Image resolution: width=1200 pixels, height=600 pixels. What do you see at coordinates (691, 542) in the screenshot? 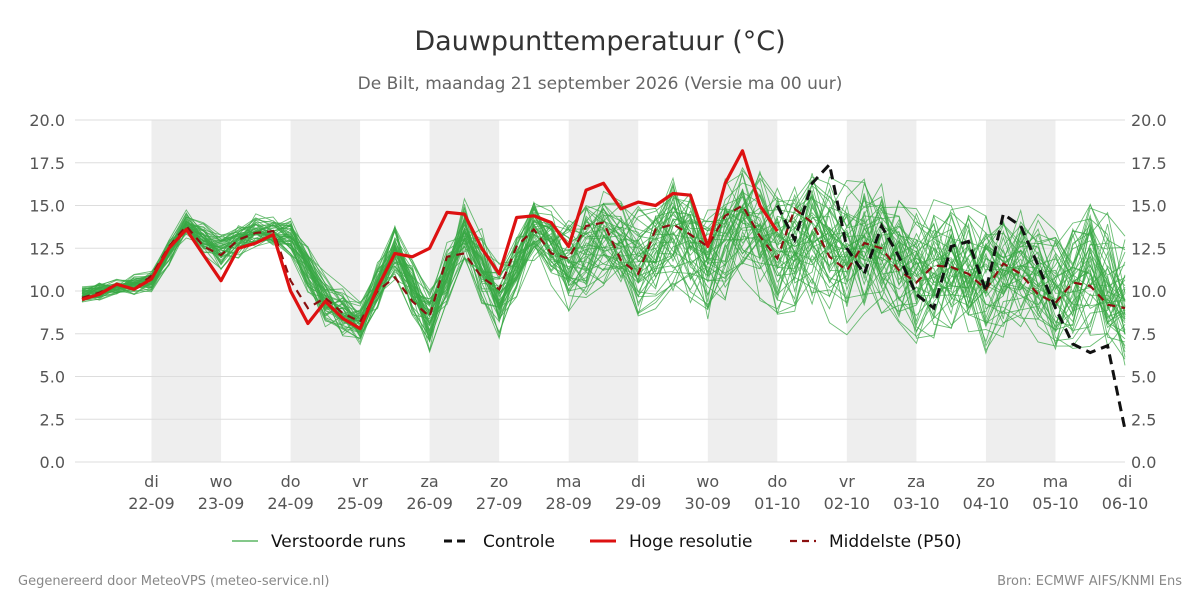
I see `legend-label-hires: Hoge resolutie` at bounding box center [691, 542].